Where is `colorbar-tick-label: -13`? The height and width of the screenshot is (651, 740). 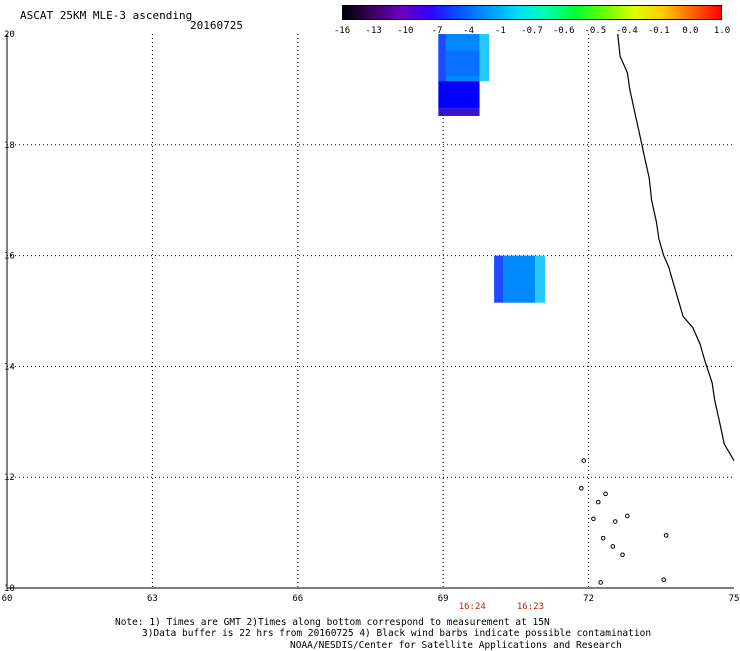 colorbar-tick-label: -13 is located at coordinates (373, 31).